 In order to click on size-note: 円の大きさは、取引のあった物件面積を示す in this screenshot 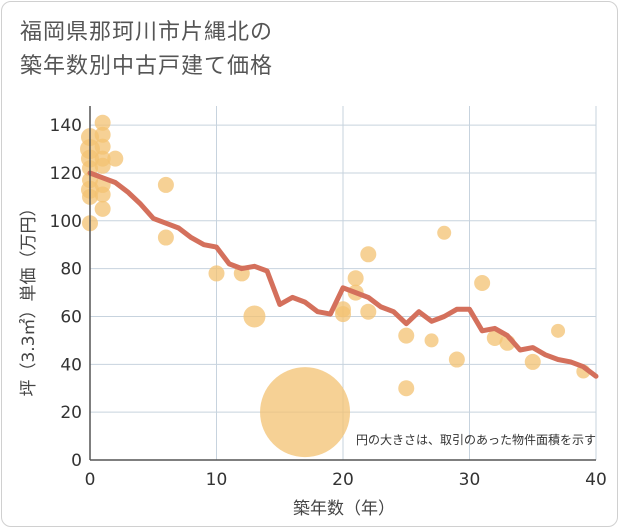, I will do `click(476, 439)`.